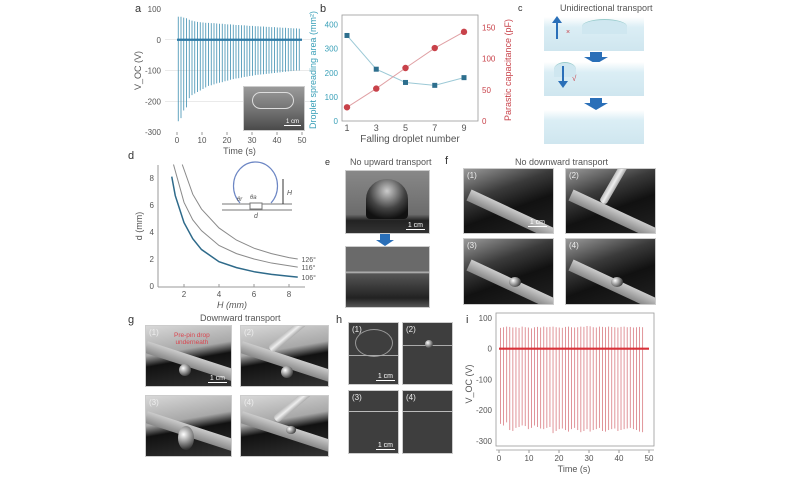  Describe the element at coordinates (188, 426) in the screenshot. I see `panel-g-photo-3: (3)` at that location.